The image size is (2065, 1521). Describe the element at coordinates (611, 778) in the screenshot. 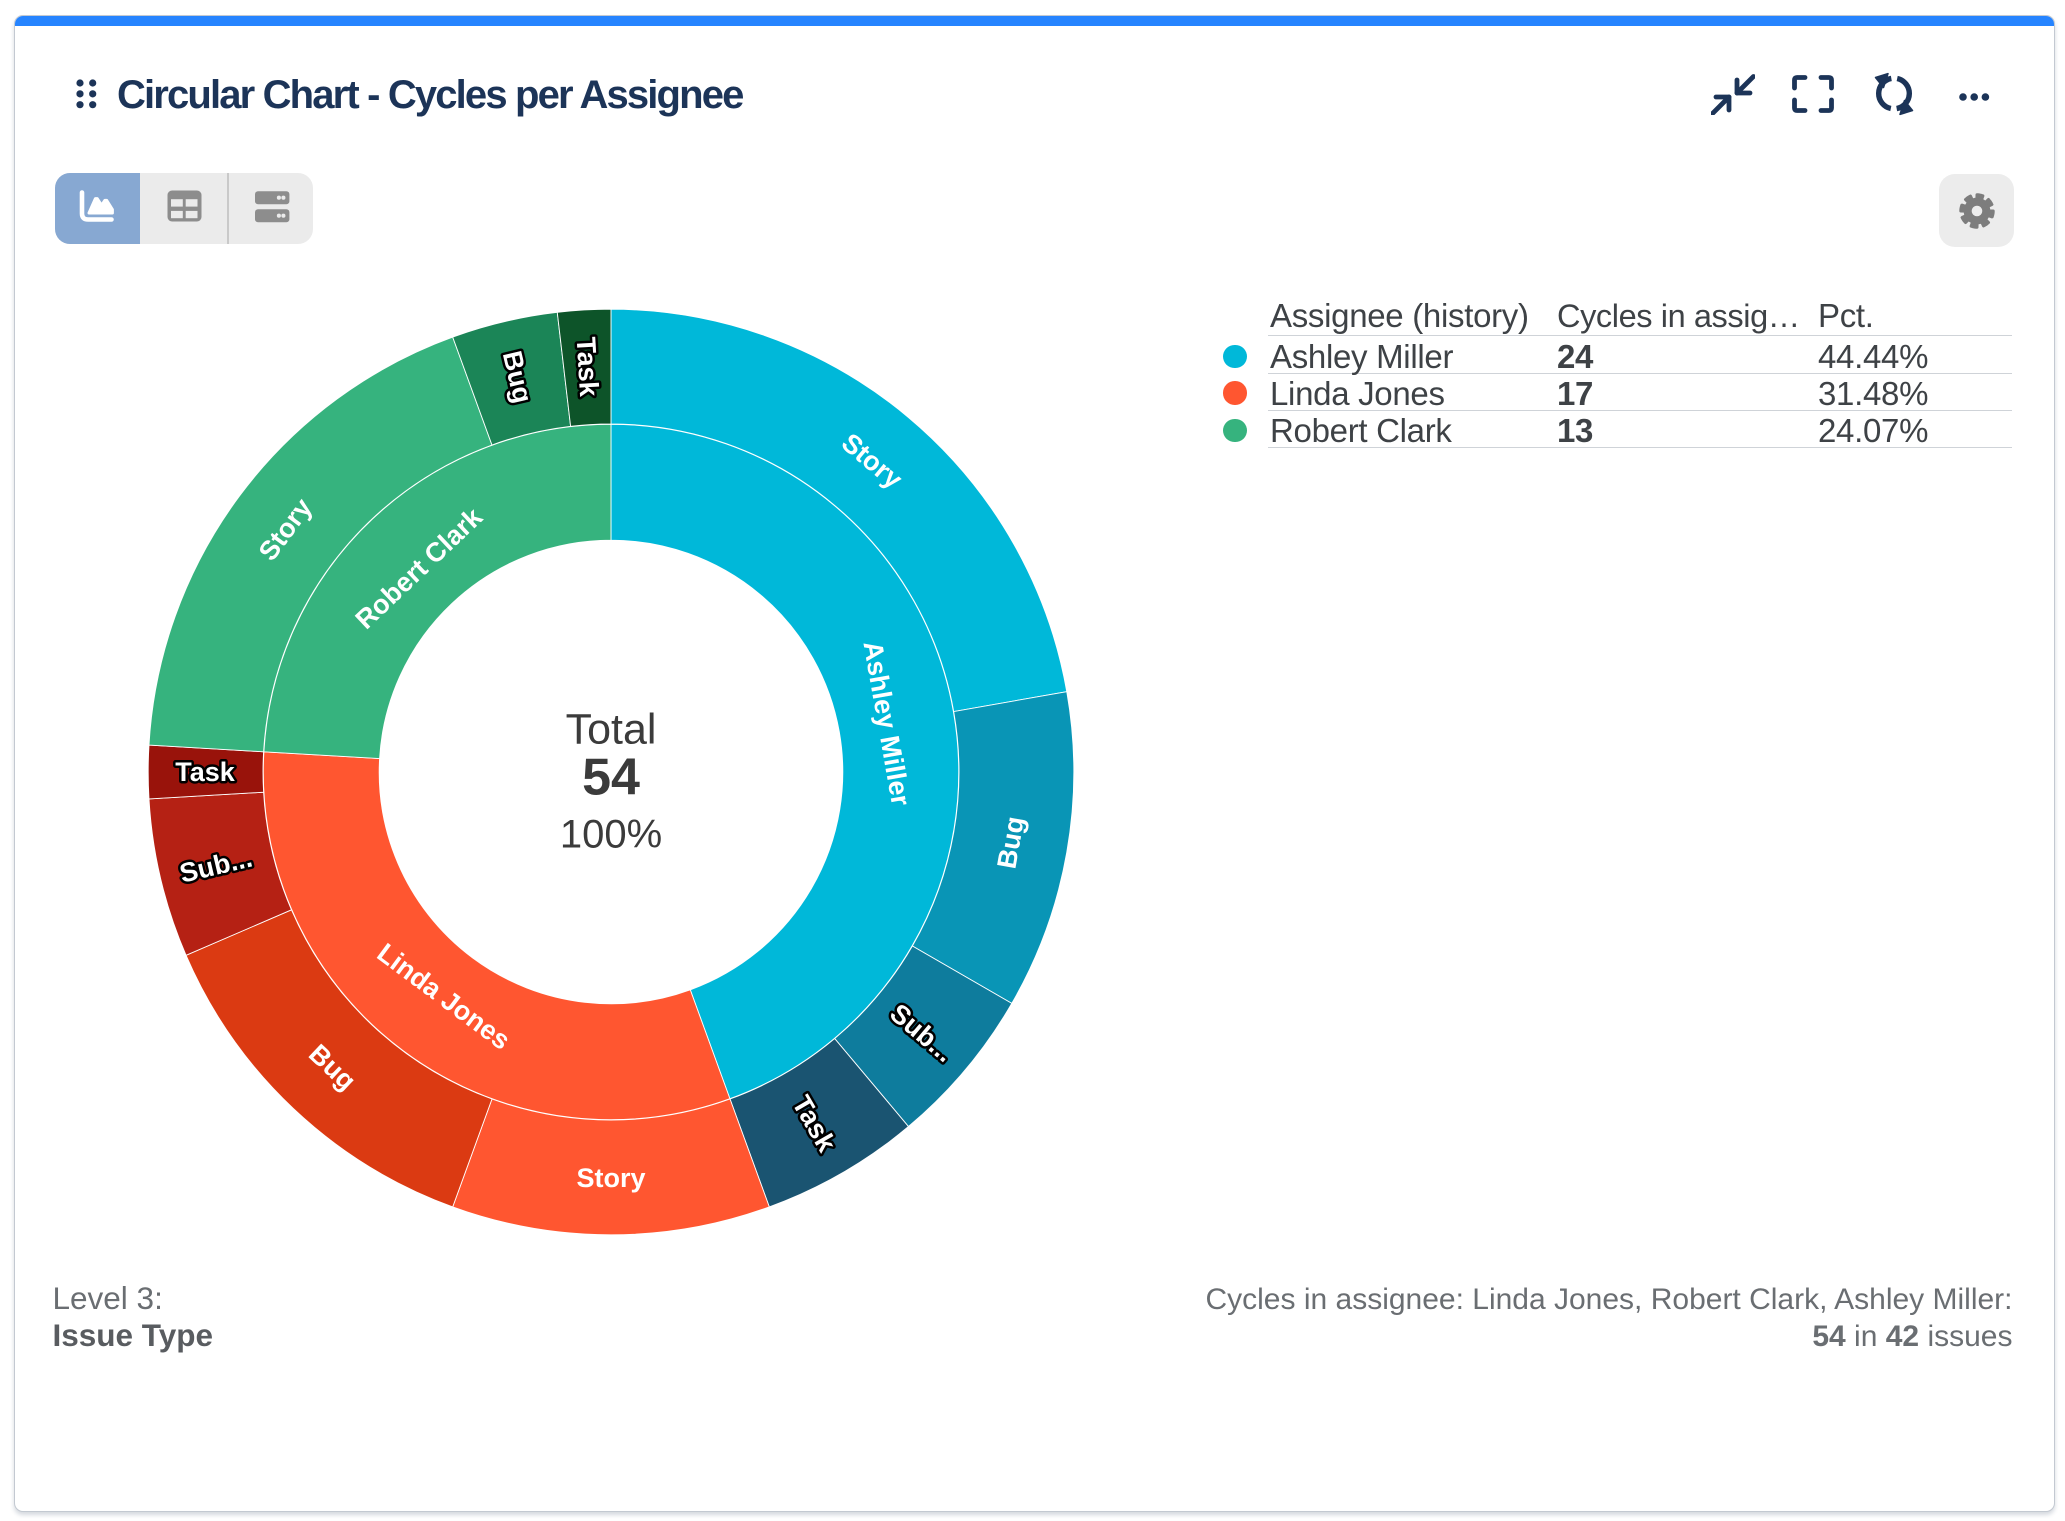

I see `svg-text: 54` at that location.